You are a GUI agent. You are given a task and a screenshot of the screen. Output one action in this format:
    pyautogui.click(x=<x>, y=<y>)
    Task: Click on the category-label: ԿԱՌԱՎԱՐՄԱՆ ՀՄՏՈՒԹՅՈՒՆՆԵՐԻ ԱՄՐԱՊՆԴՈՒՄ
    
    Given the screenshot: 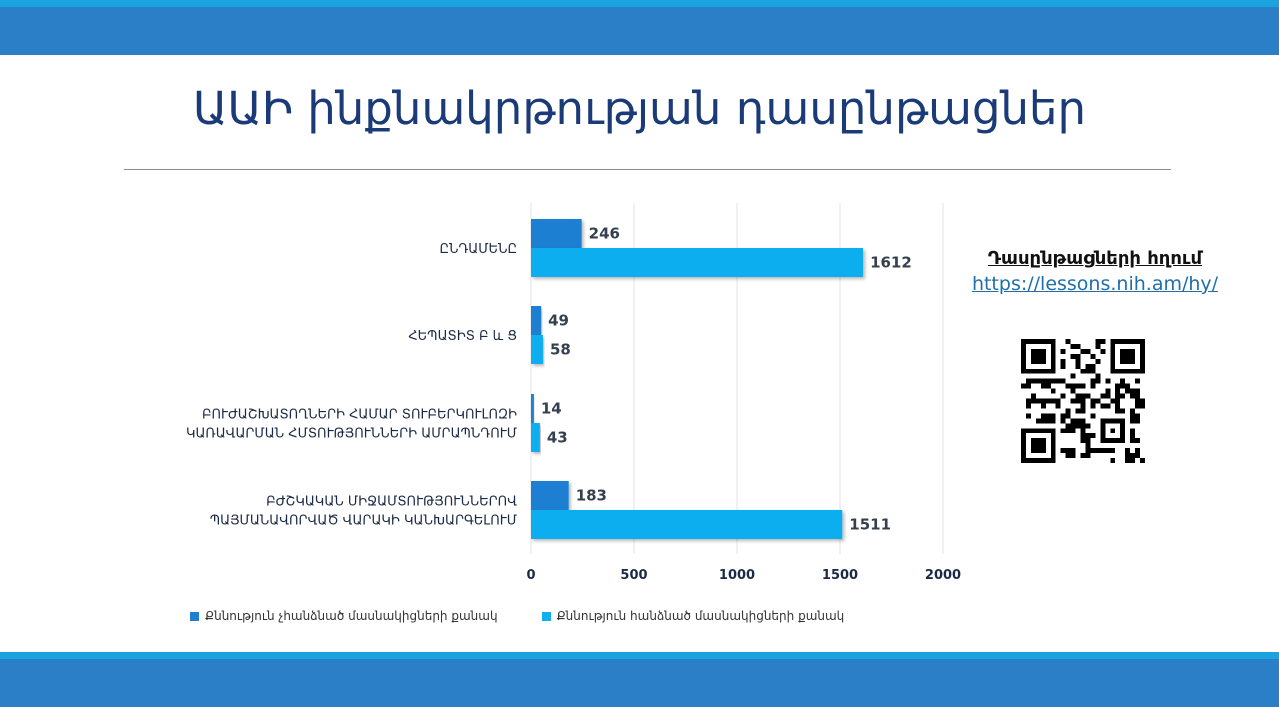 What is the action you would take?
    pyautogui.click(x=351, y=434)
    